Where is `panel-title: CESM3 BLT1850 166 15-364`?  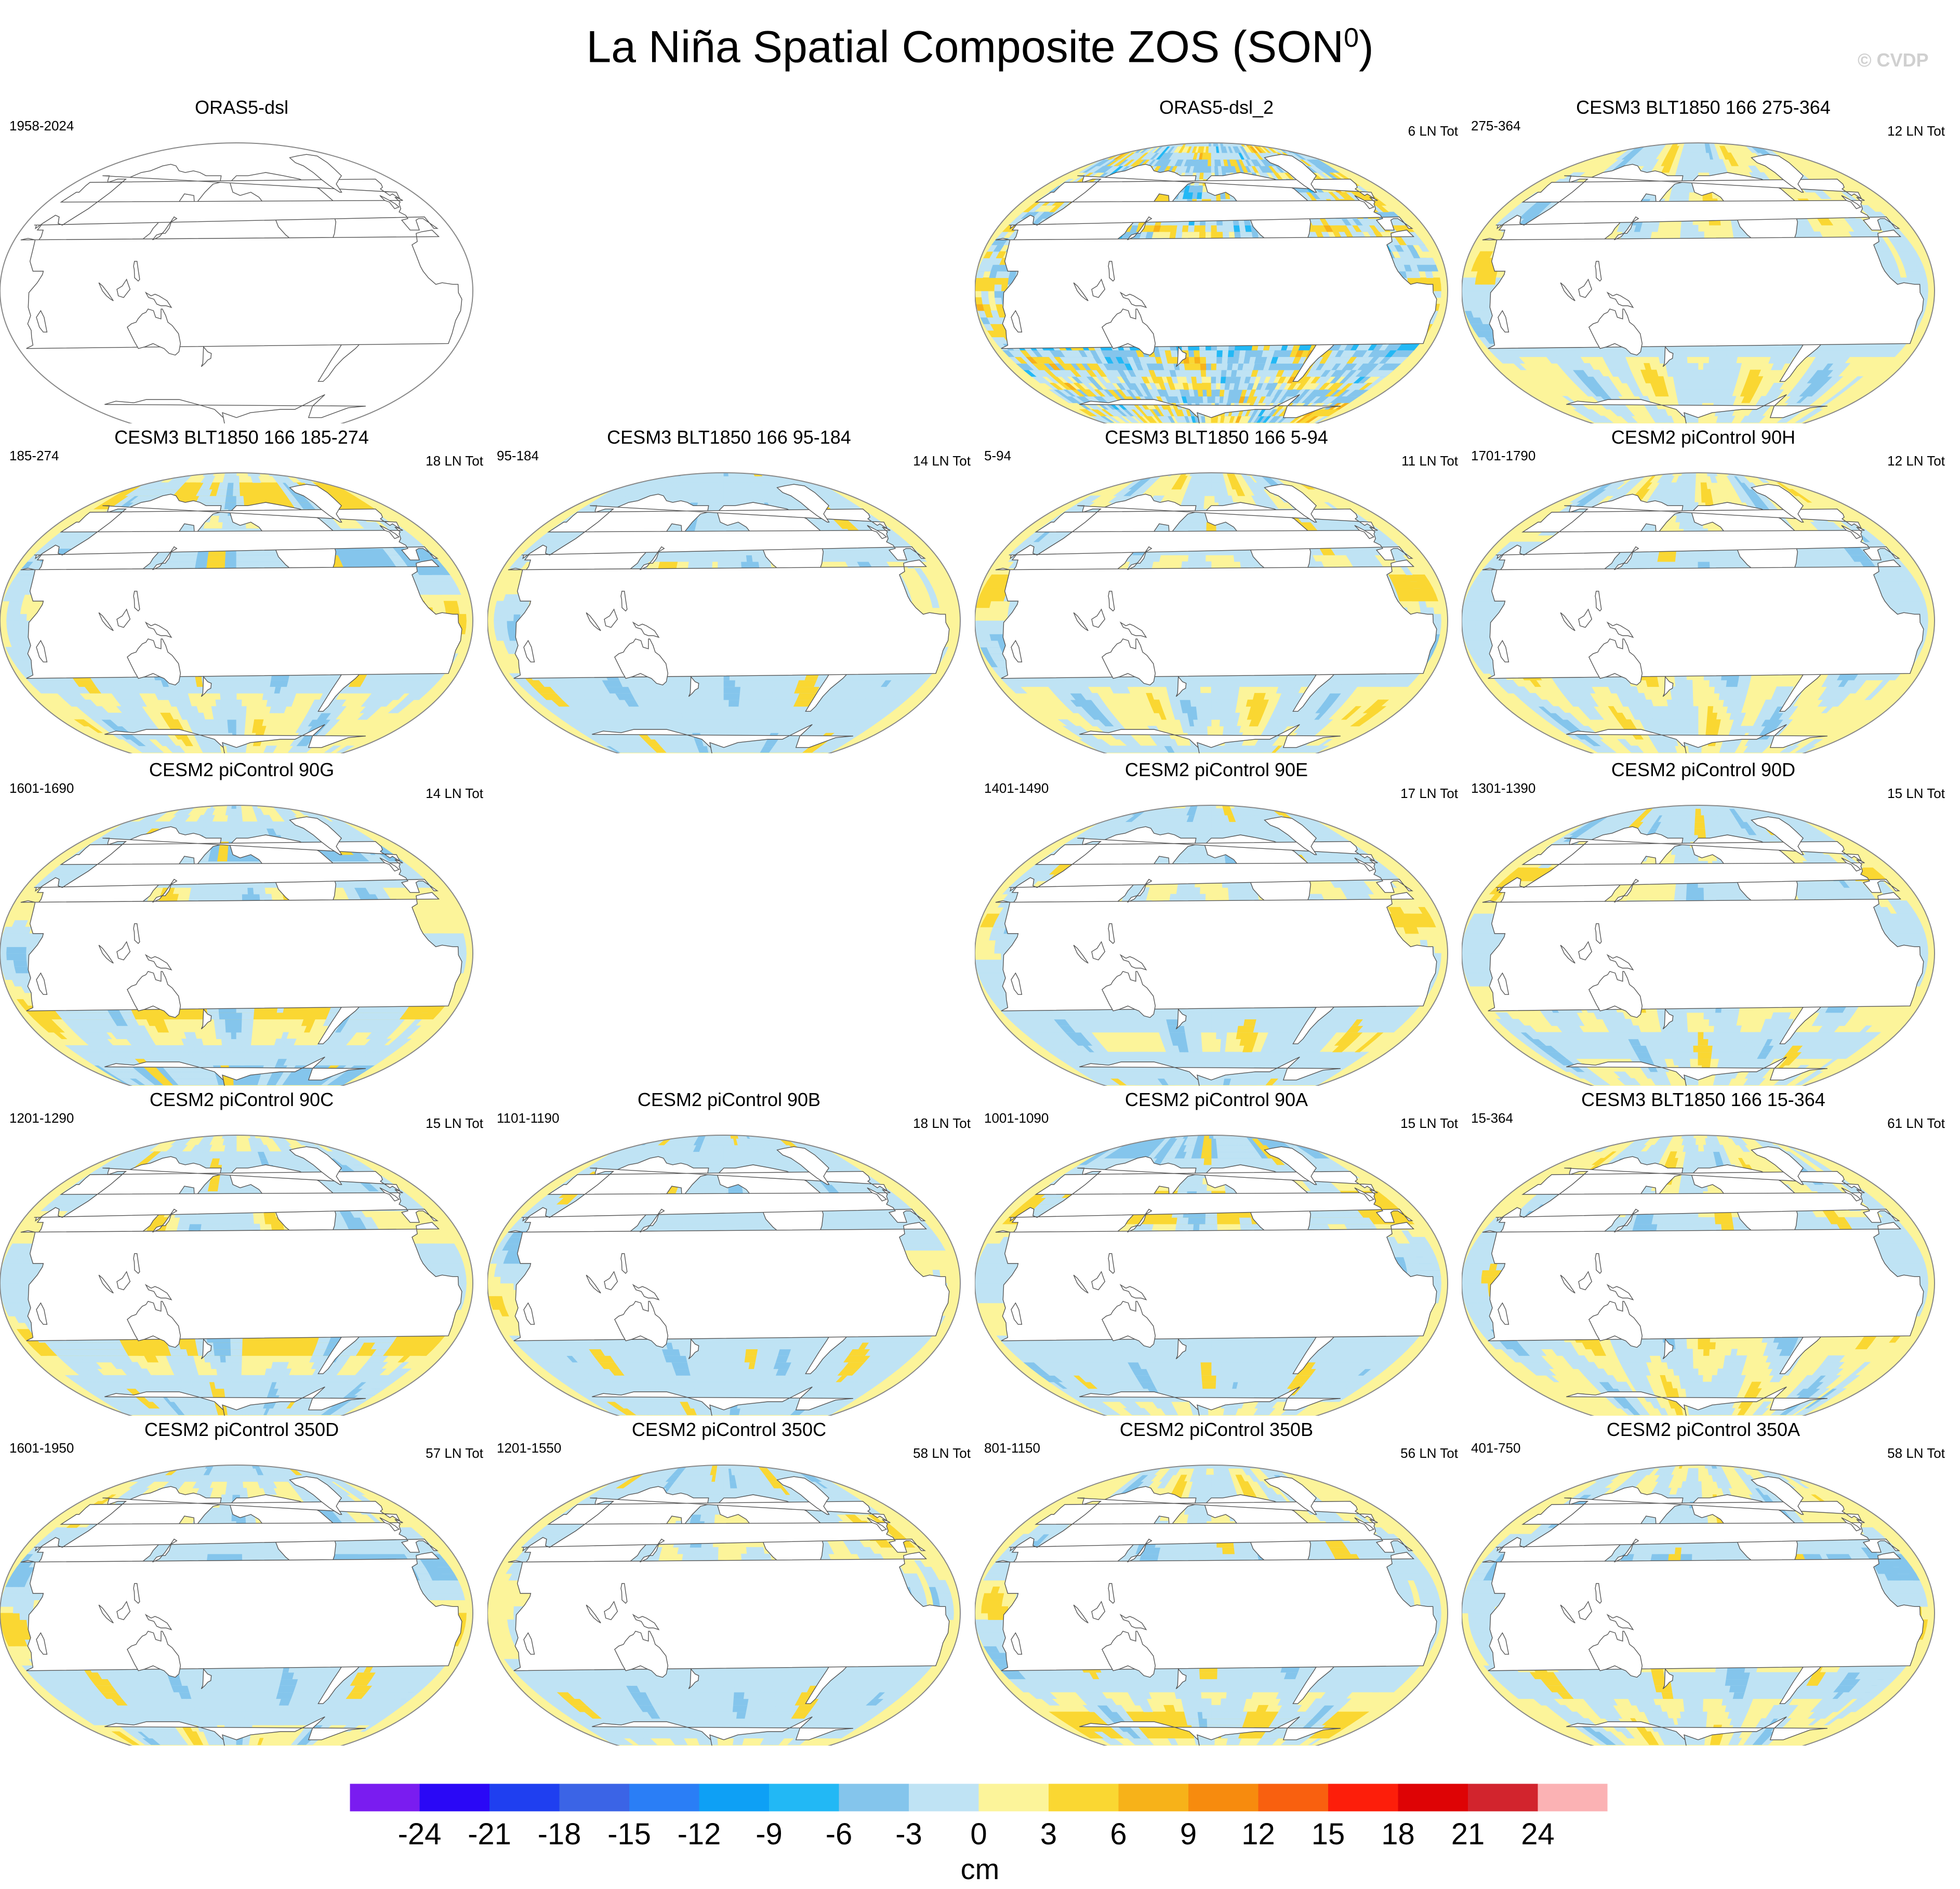 panel-title: CESM3 BLT1850 166 15-364 is located at coordinates (1703, 1099).